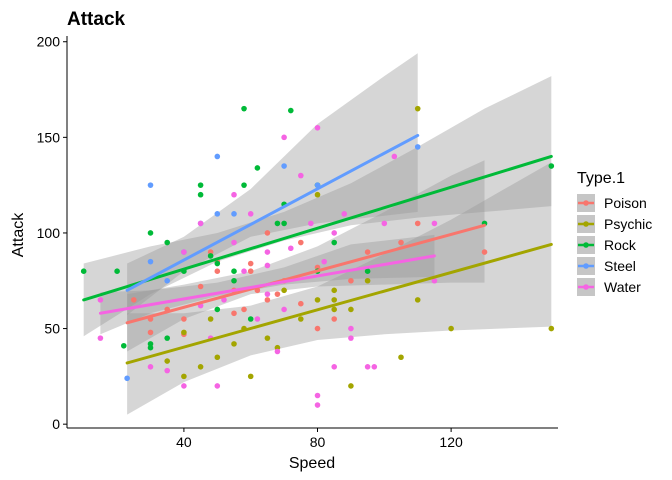 This screenshot has width=672, height=480. Describe the element at coordinates (267, 284) in the screenshot. I see `fit-line-water` at that location.